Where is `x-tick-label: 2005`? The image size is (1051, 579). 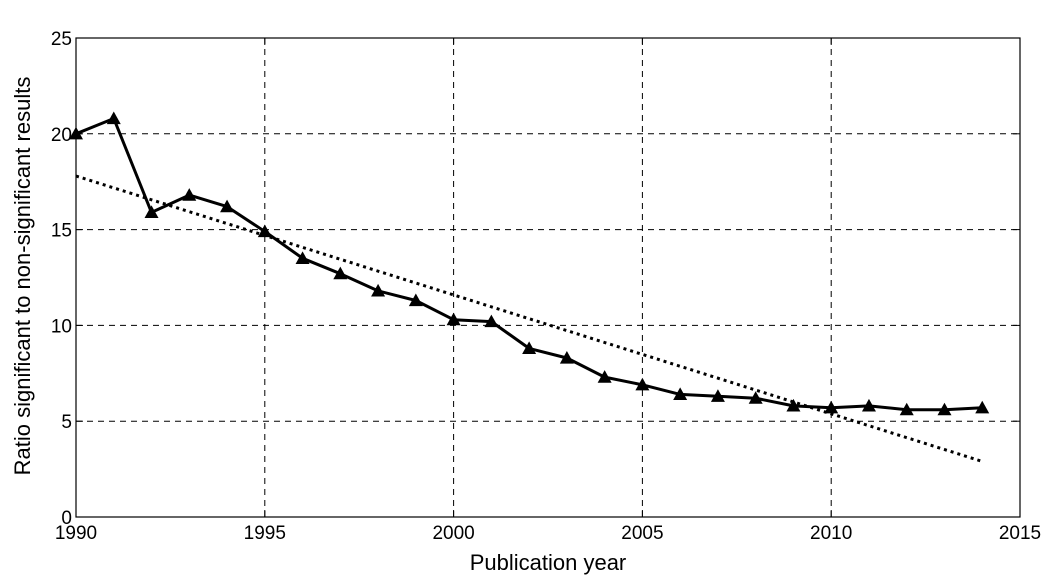
x-tick-label: 2005 is located at coordinates (642, 533).